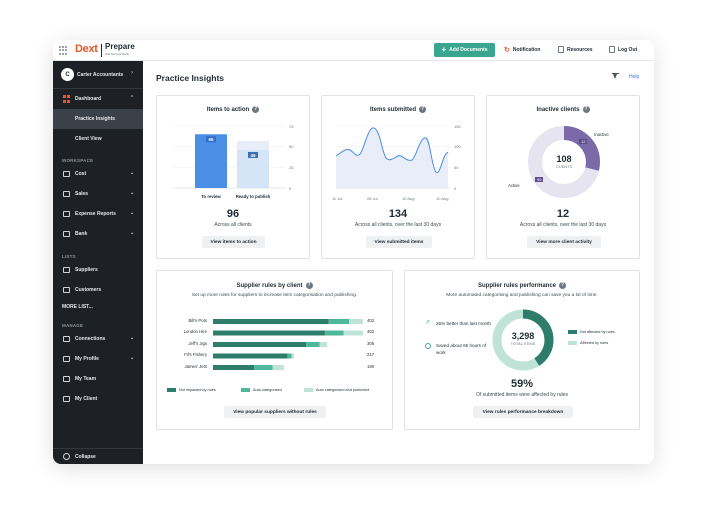  I want to click on donut-center-label: TOTAL ITEMS, so click(523, 344).